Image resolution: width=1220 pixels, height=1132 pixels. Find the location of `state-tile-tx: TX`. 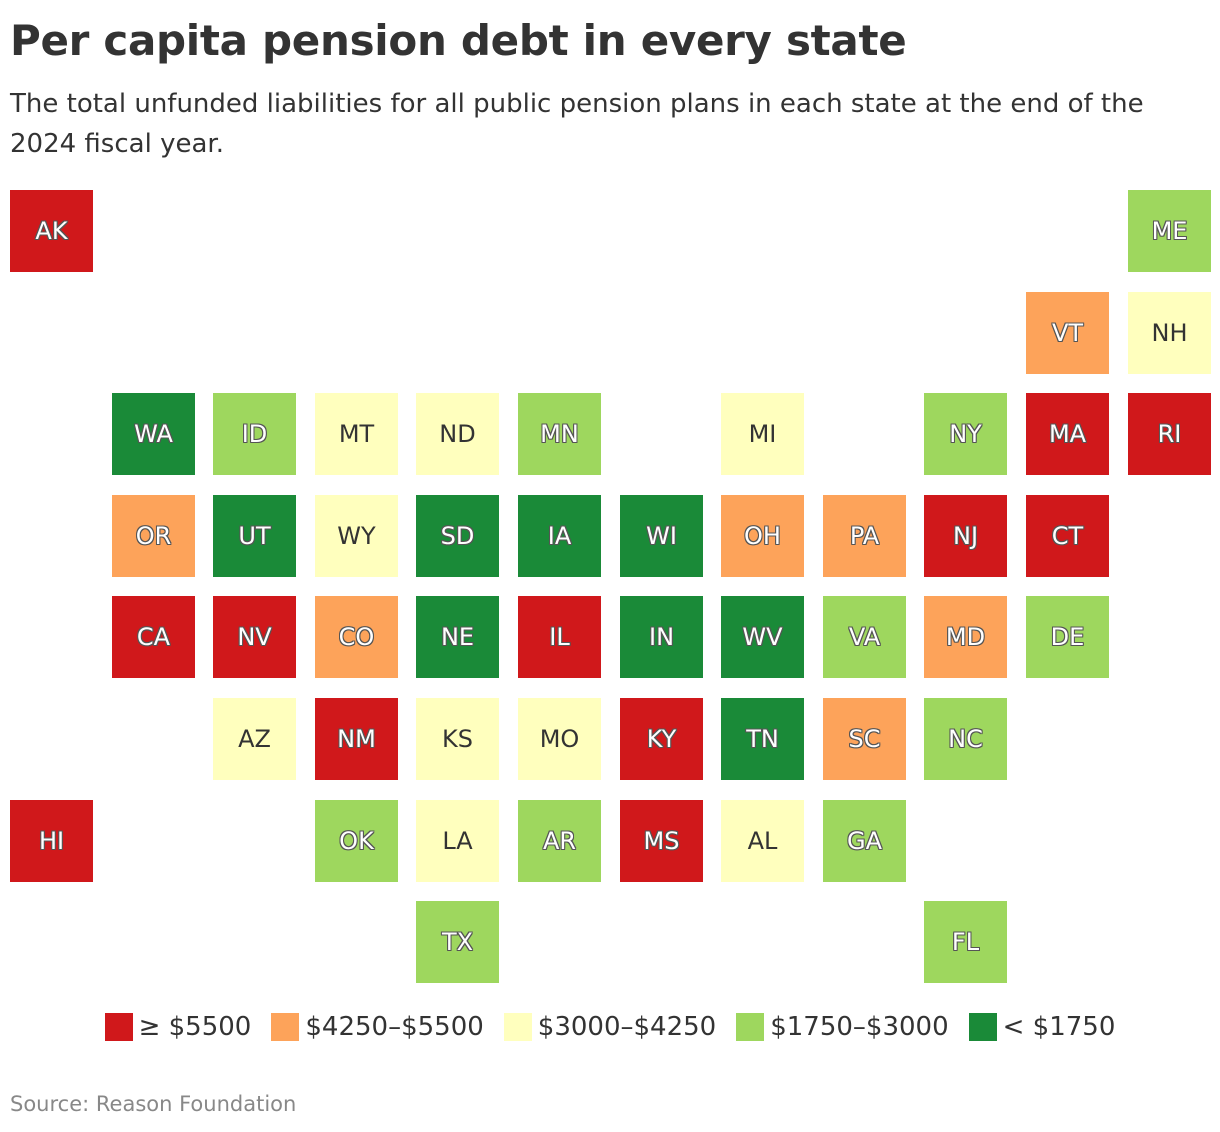

state-tile-tx: TX is located at coordinates (457, 942).